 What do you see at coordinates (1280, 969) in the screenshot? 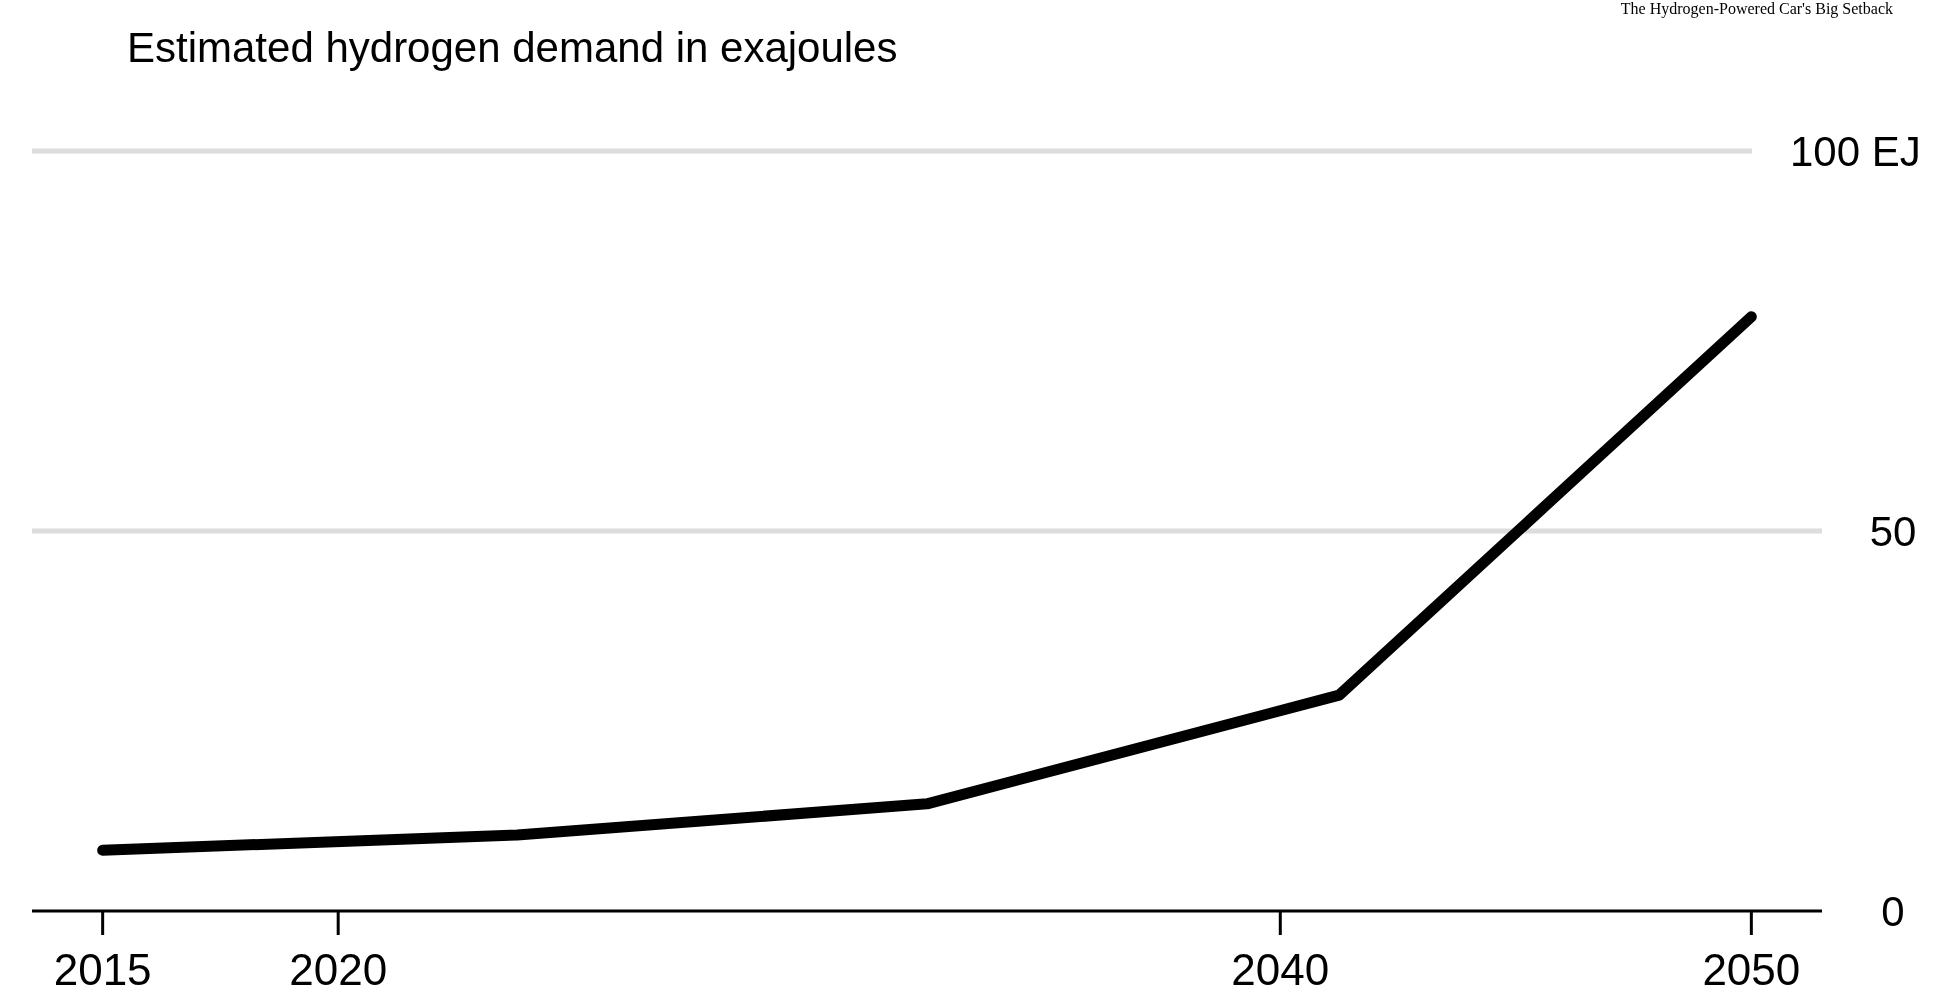
I see `x-tick-label: 2040` at bounding box center [1280, 969].